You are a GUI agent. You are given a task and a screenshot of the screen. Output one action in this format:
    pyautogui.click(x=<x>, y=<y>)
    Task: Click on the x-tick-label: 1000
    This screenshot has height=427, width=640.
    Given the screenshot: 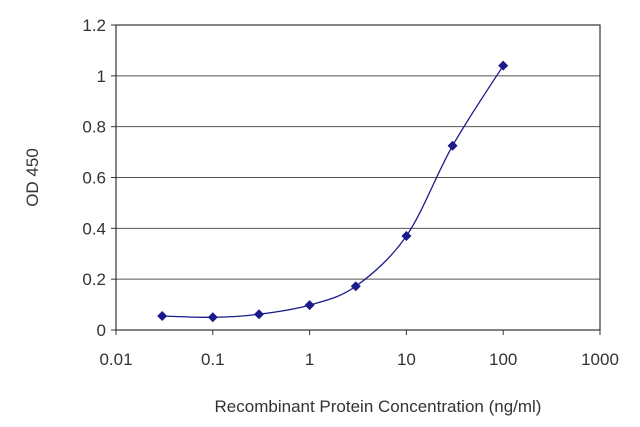 What is the action you would take?
    pyautogui.click(x=600, y=359)
    